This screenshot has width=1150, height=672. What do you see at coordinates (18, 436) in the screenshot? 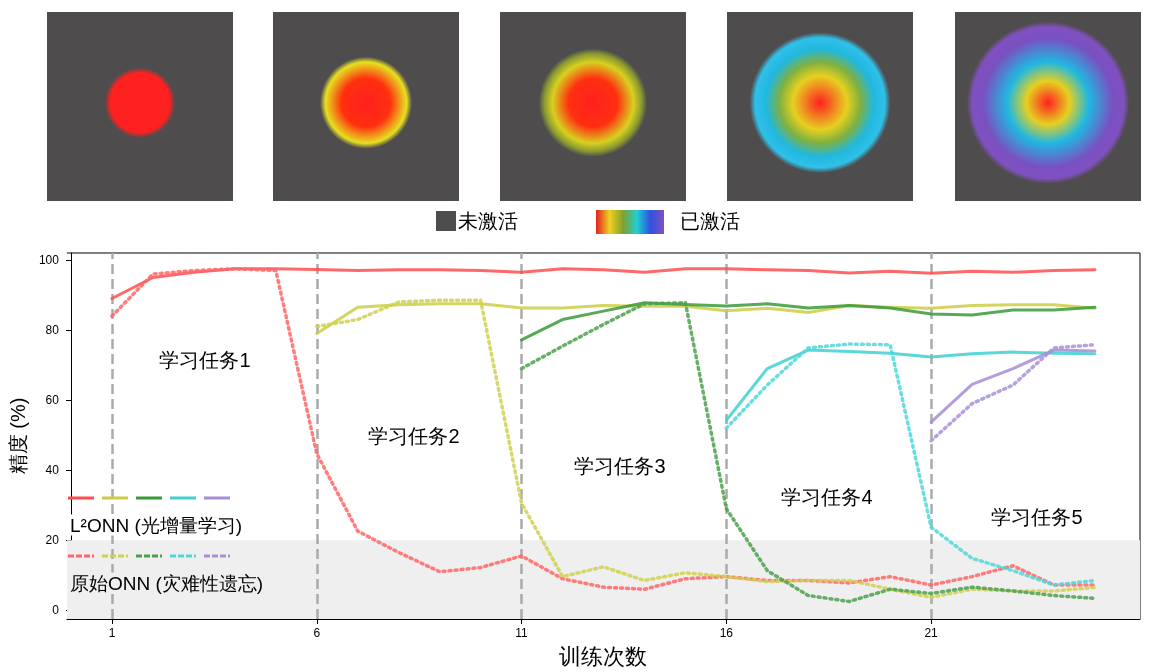
I see `y-axis-title: 精度 (%)` at bounding box center [18, 436].